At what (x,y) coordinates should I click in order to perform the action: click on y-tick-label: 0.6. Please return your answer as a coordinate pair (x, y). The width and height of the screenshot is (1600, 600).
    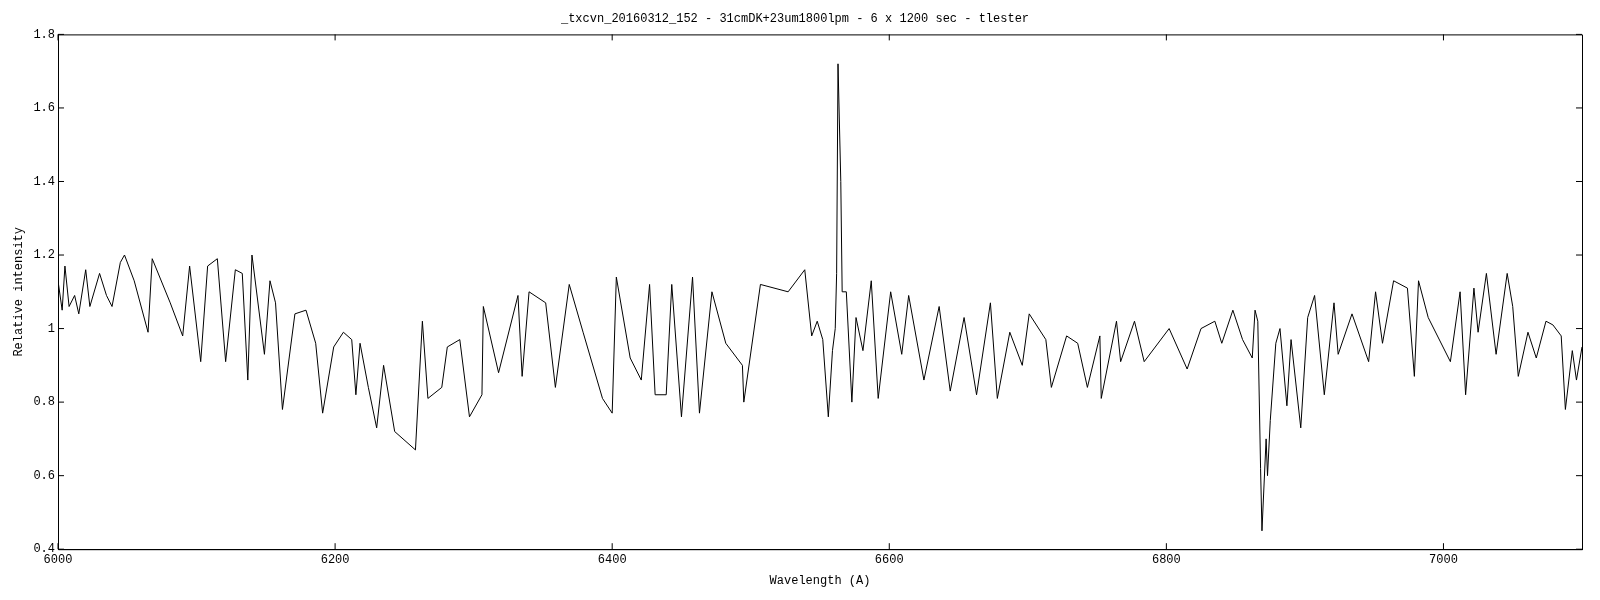
    Looking at the image, I should click on (44, 475).